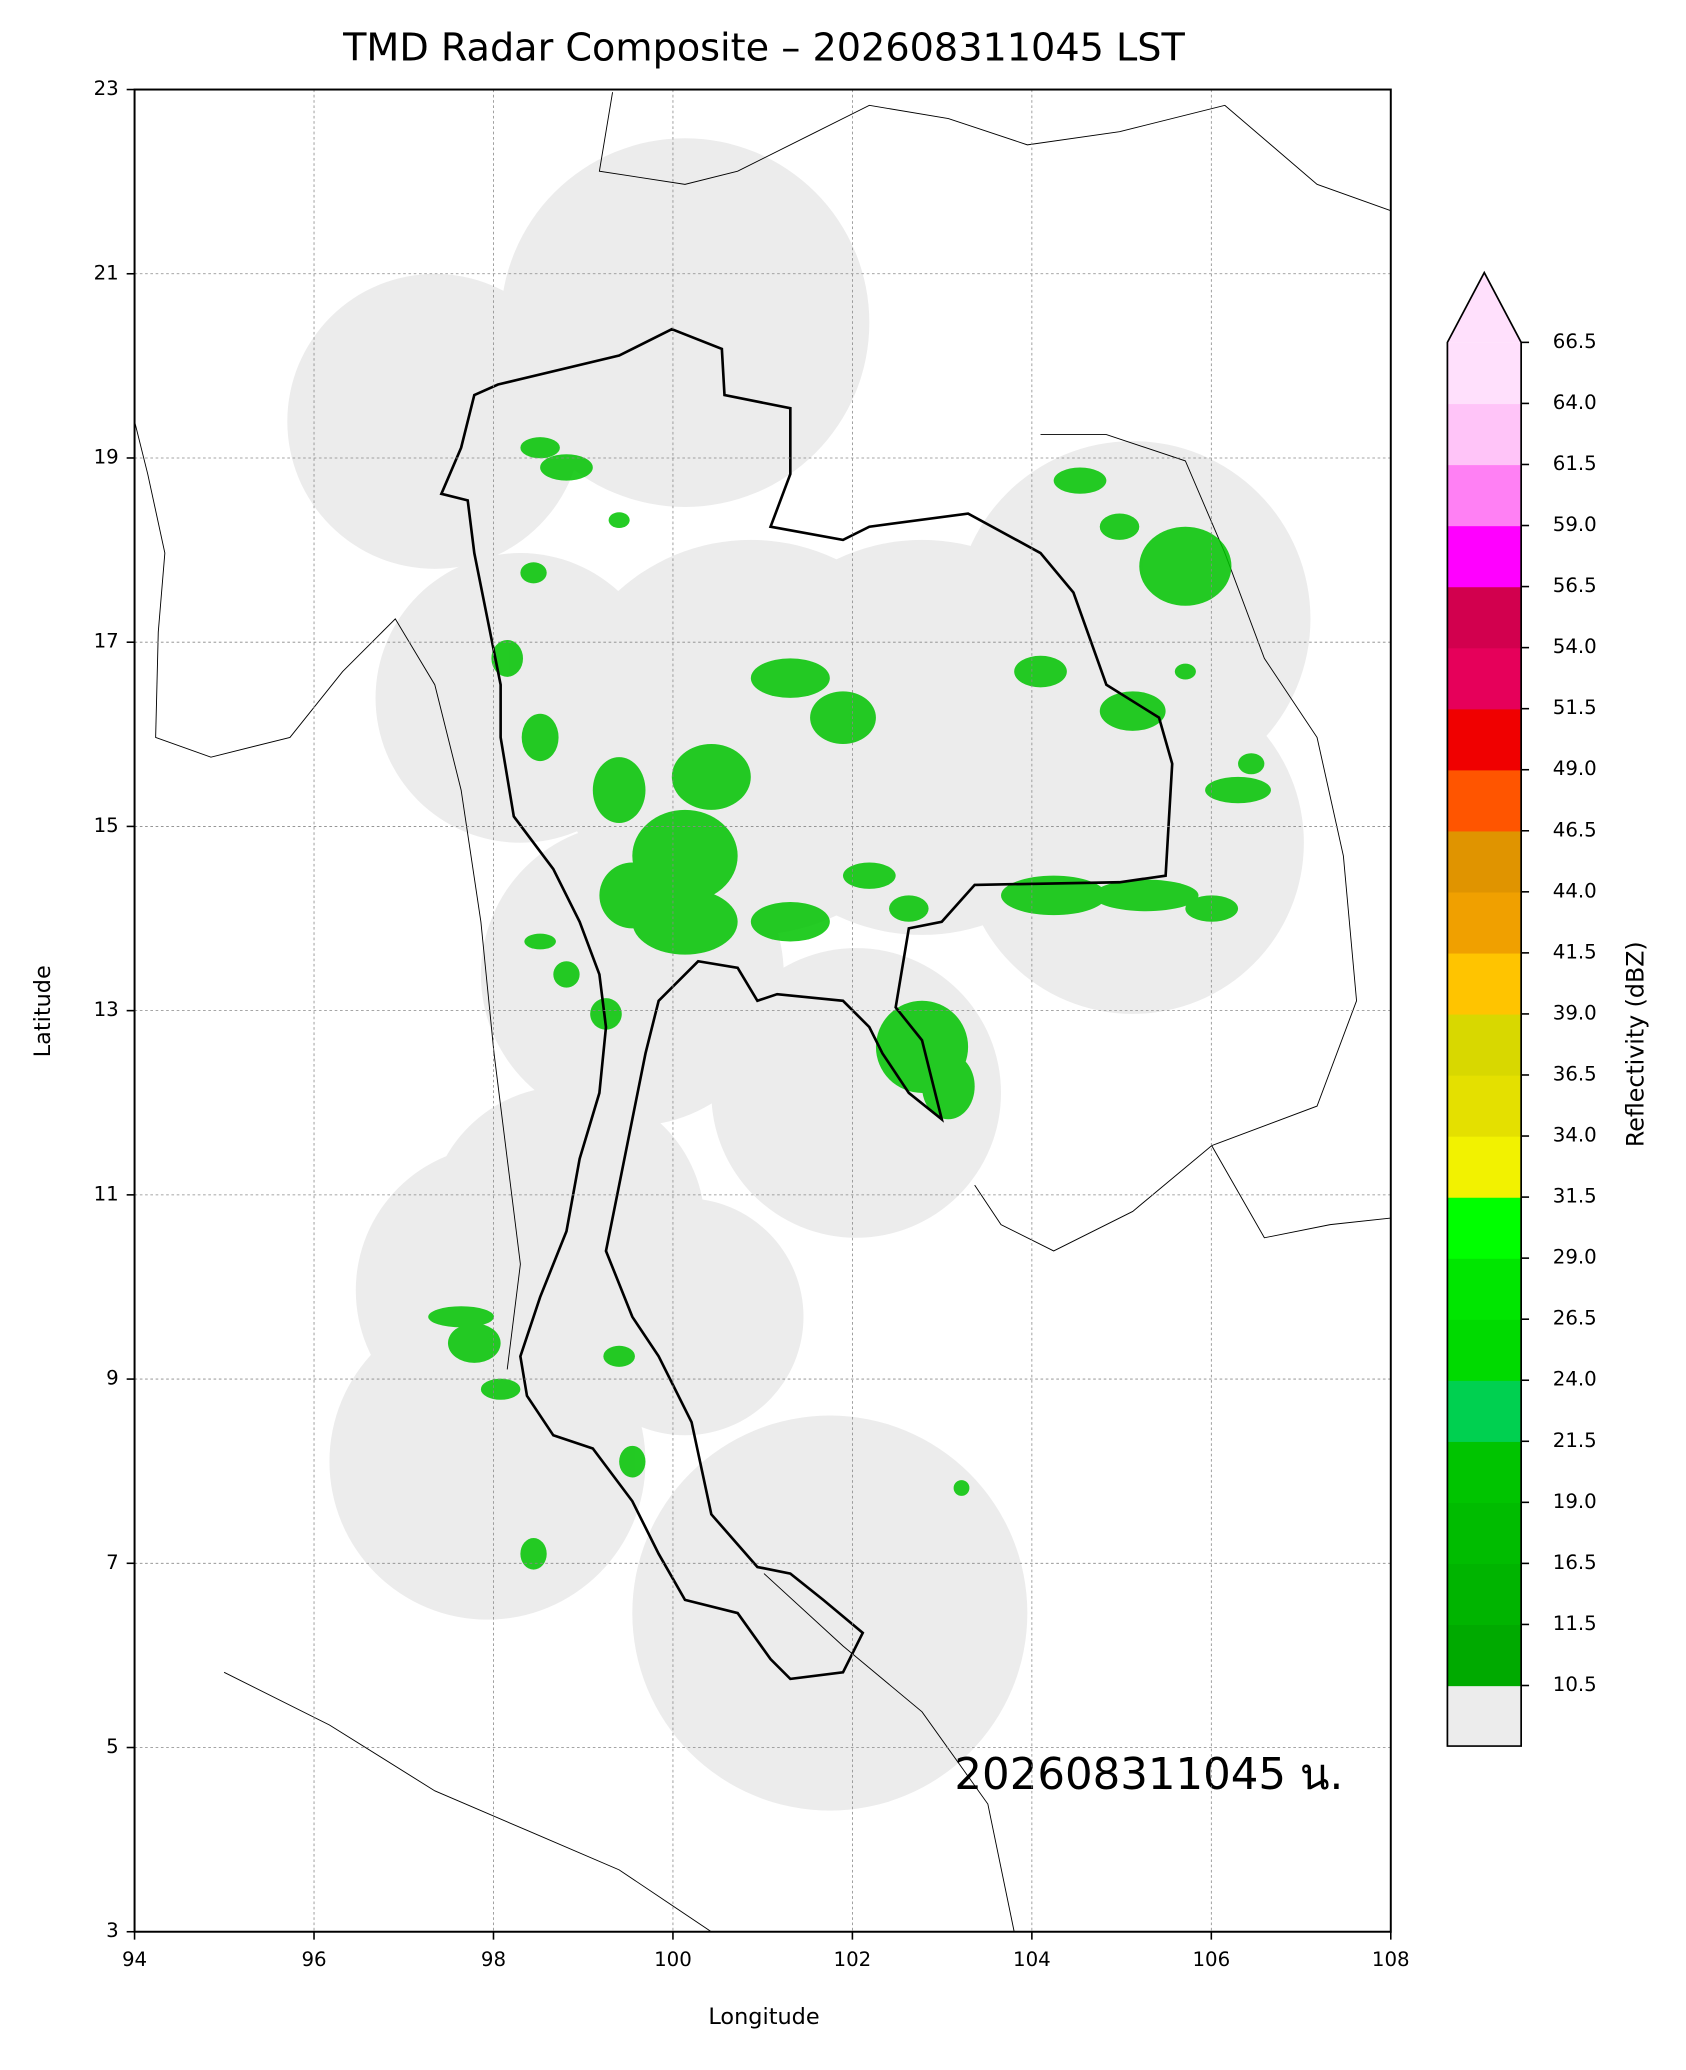 The image size is (1686, 2070). What do you see at coordinates (673, 1959) in the screenshot?
I see `x-tick-label: 100` at bounding box center [673, 1959].